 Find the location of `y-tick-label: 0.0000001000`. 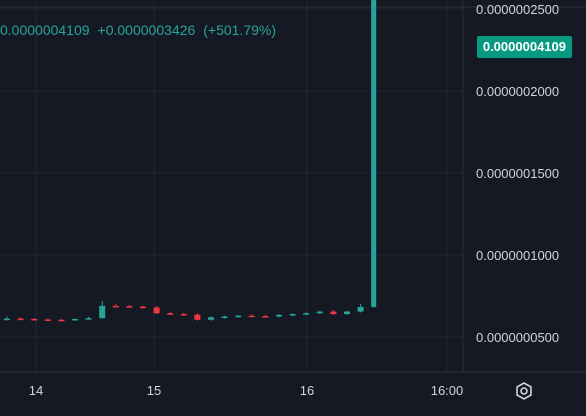

y-tick-label: 0.0000001000 is located at coordinates (517, 255).